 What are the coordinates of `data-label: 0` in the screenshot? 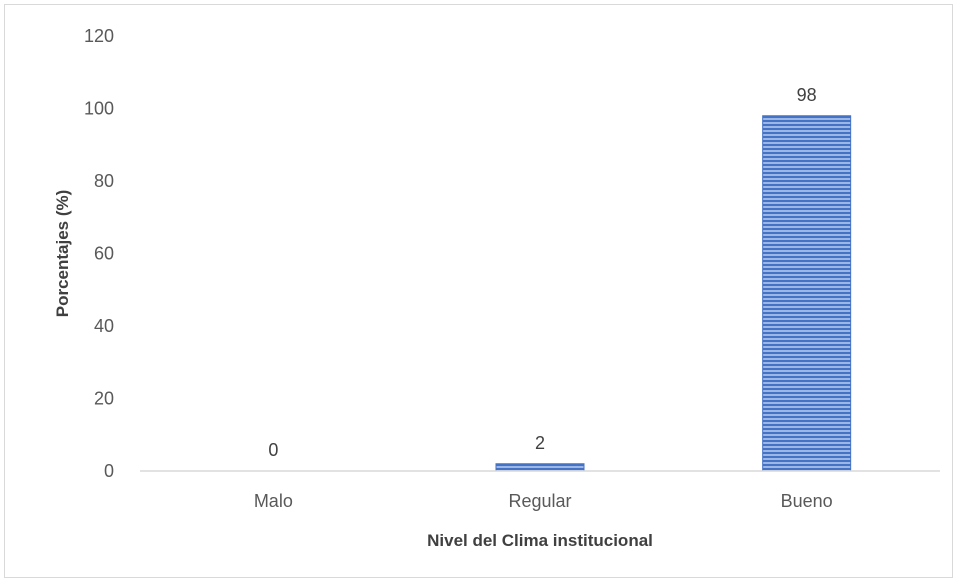 It's located at (273, 450).